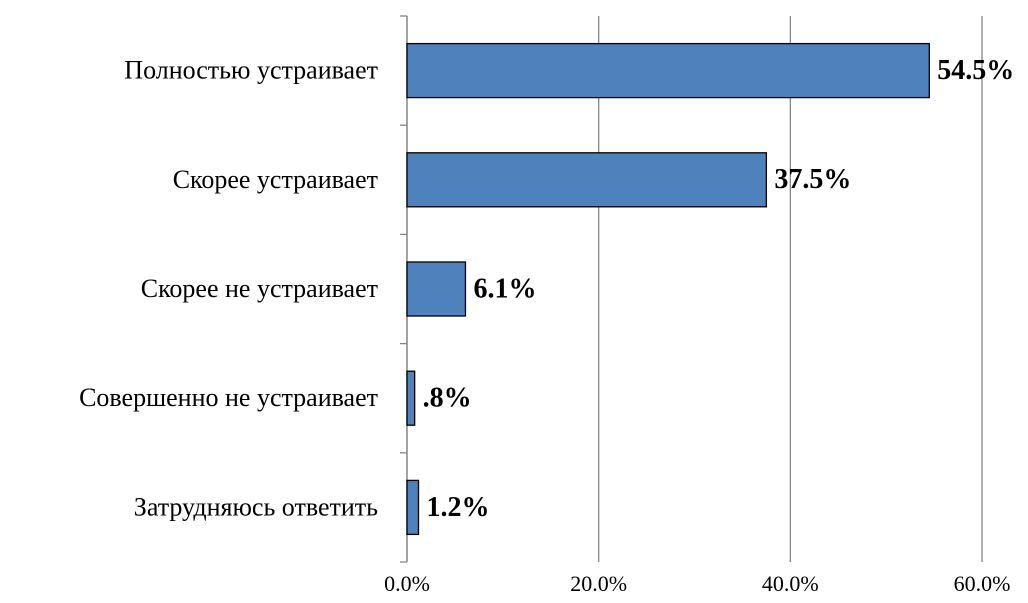 The image size is (1028, 603). Describe the element at coordinates (251, 70) in the screenshot. I see `y-tick-label: Полностью устраивает` at that location.